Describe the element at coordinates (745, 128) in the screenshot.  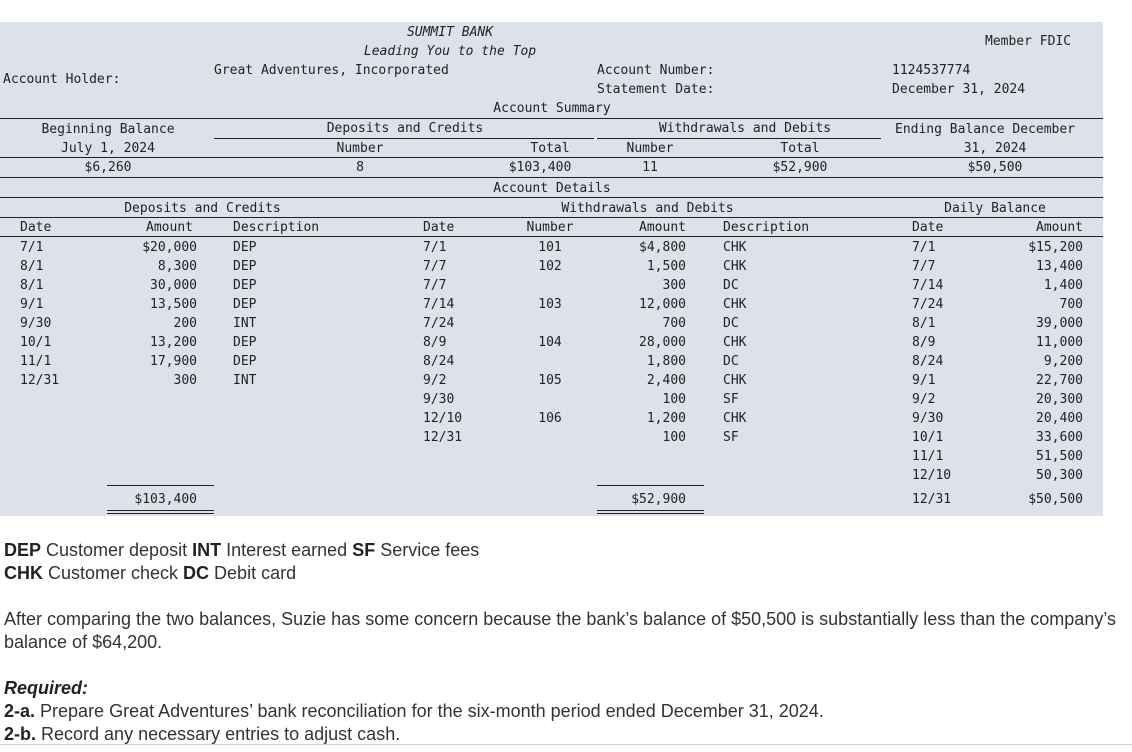
I see `summary-withdrawals-title: Withdrawals and Debits` at that location.